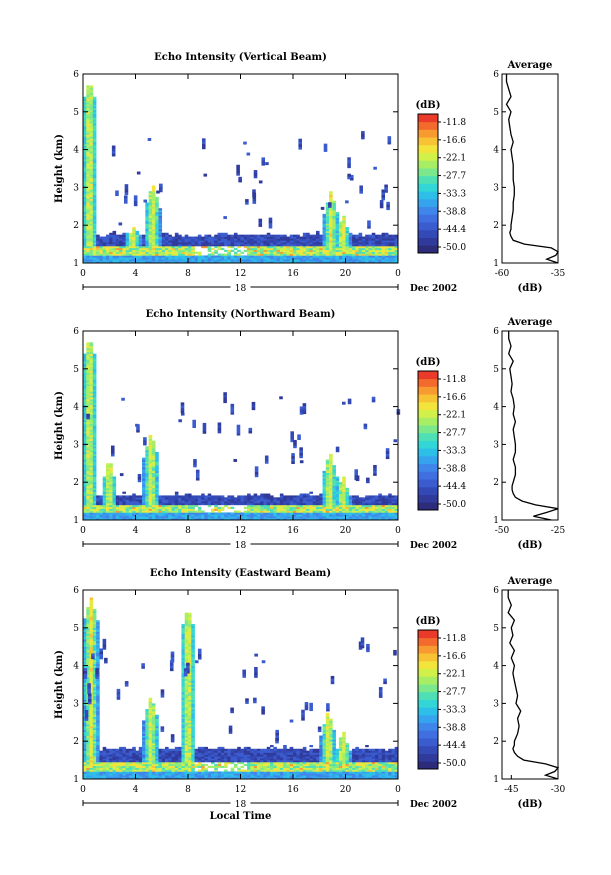 Image resolution: width=611 pixels, height=875 pixels. Describe the element at coordinates (76, 188) in the screenshot. I see `y-tick-label: 3` at that location.